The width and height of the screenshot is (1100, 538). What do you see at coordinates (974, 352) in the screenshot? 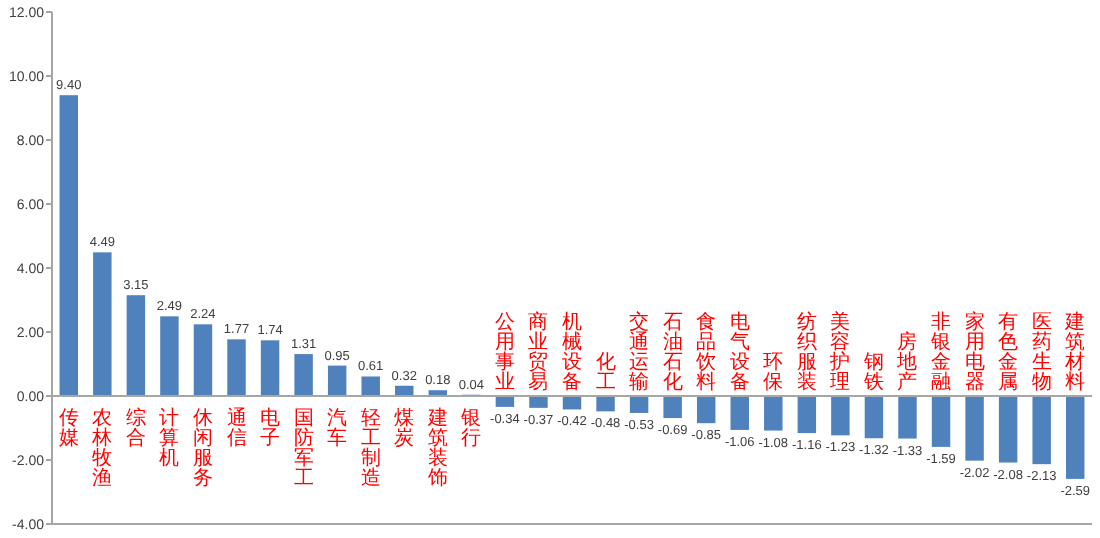
I see `x-tick-label: 家用电器` at bounding box center [974, 352].